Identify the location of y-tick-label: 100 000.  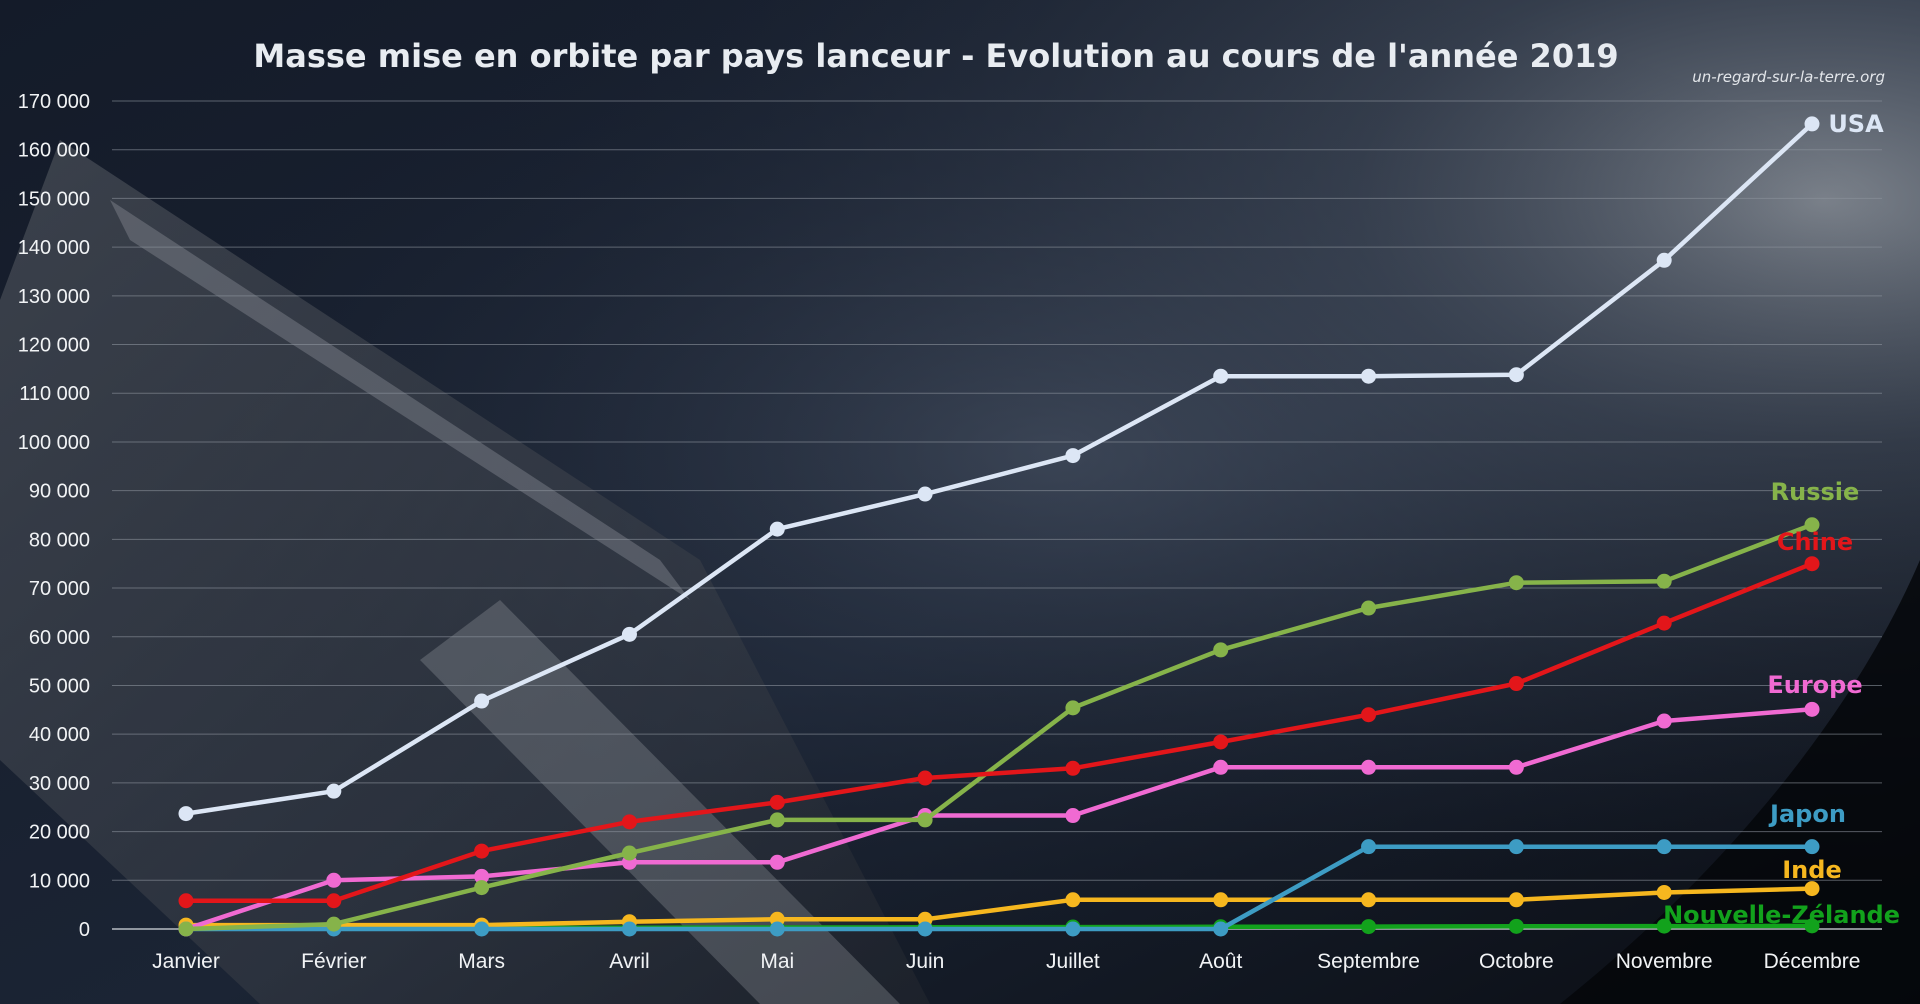
(54, 443).